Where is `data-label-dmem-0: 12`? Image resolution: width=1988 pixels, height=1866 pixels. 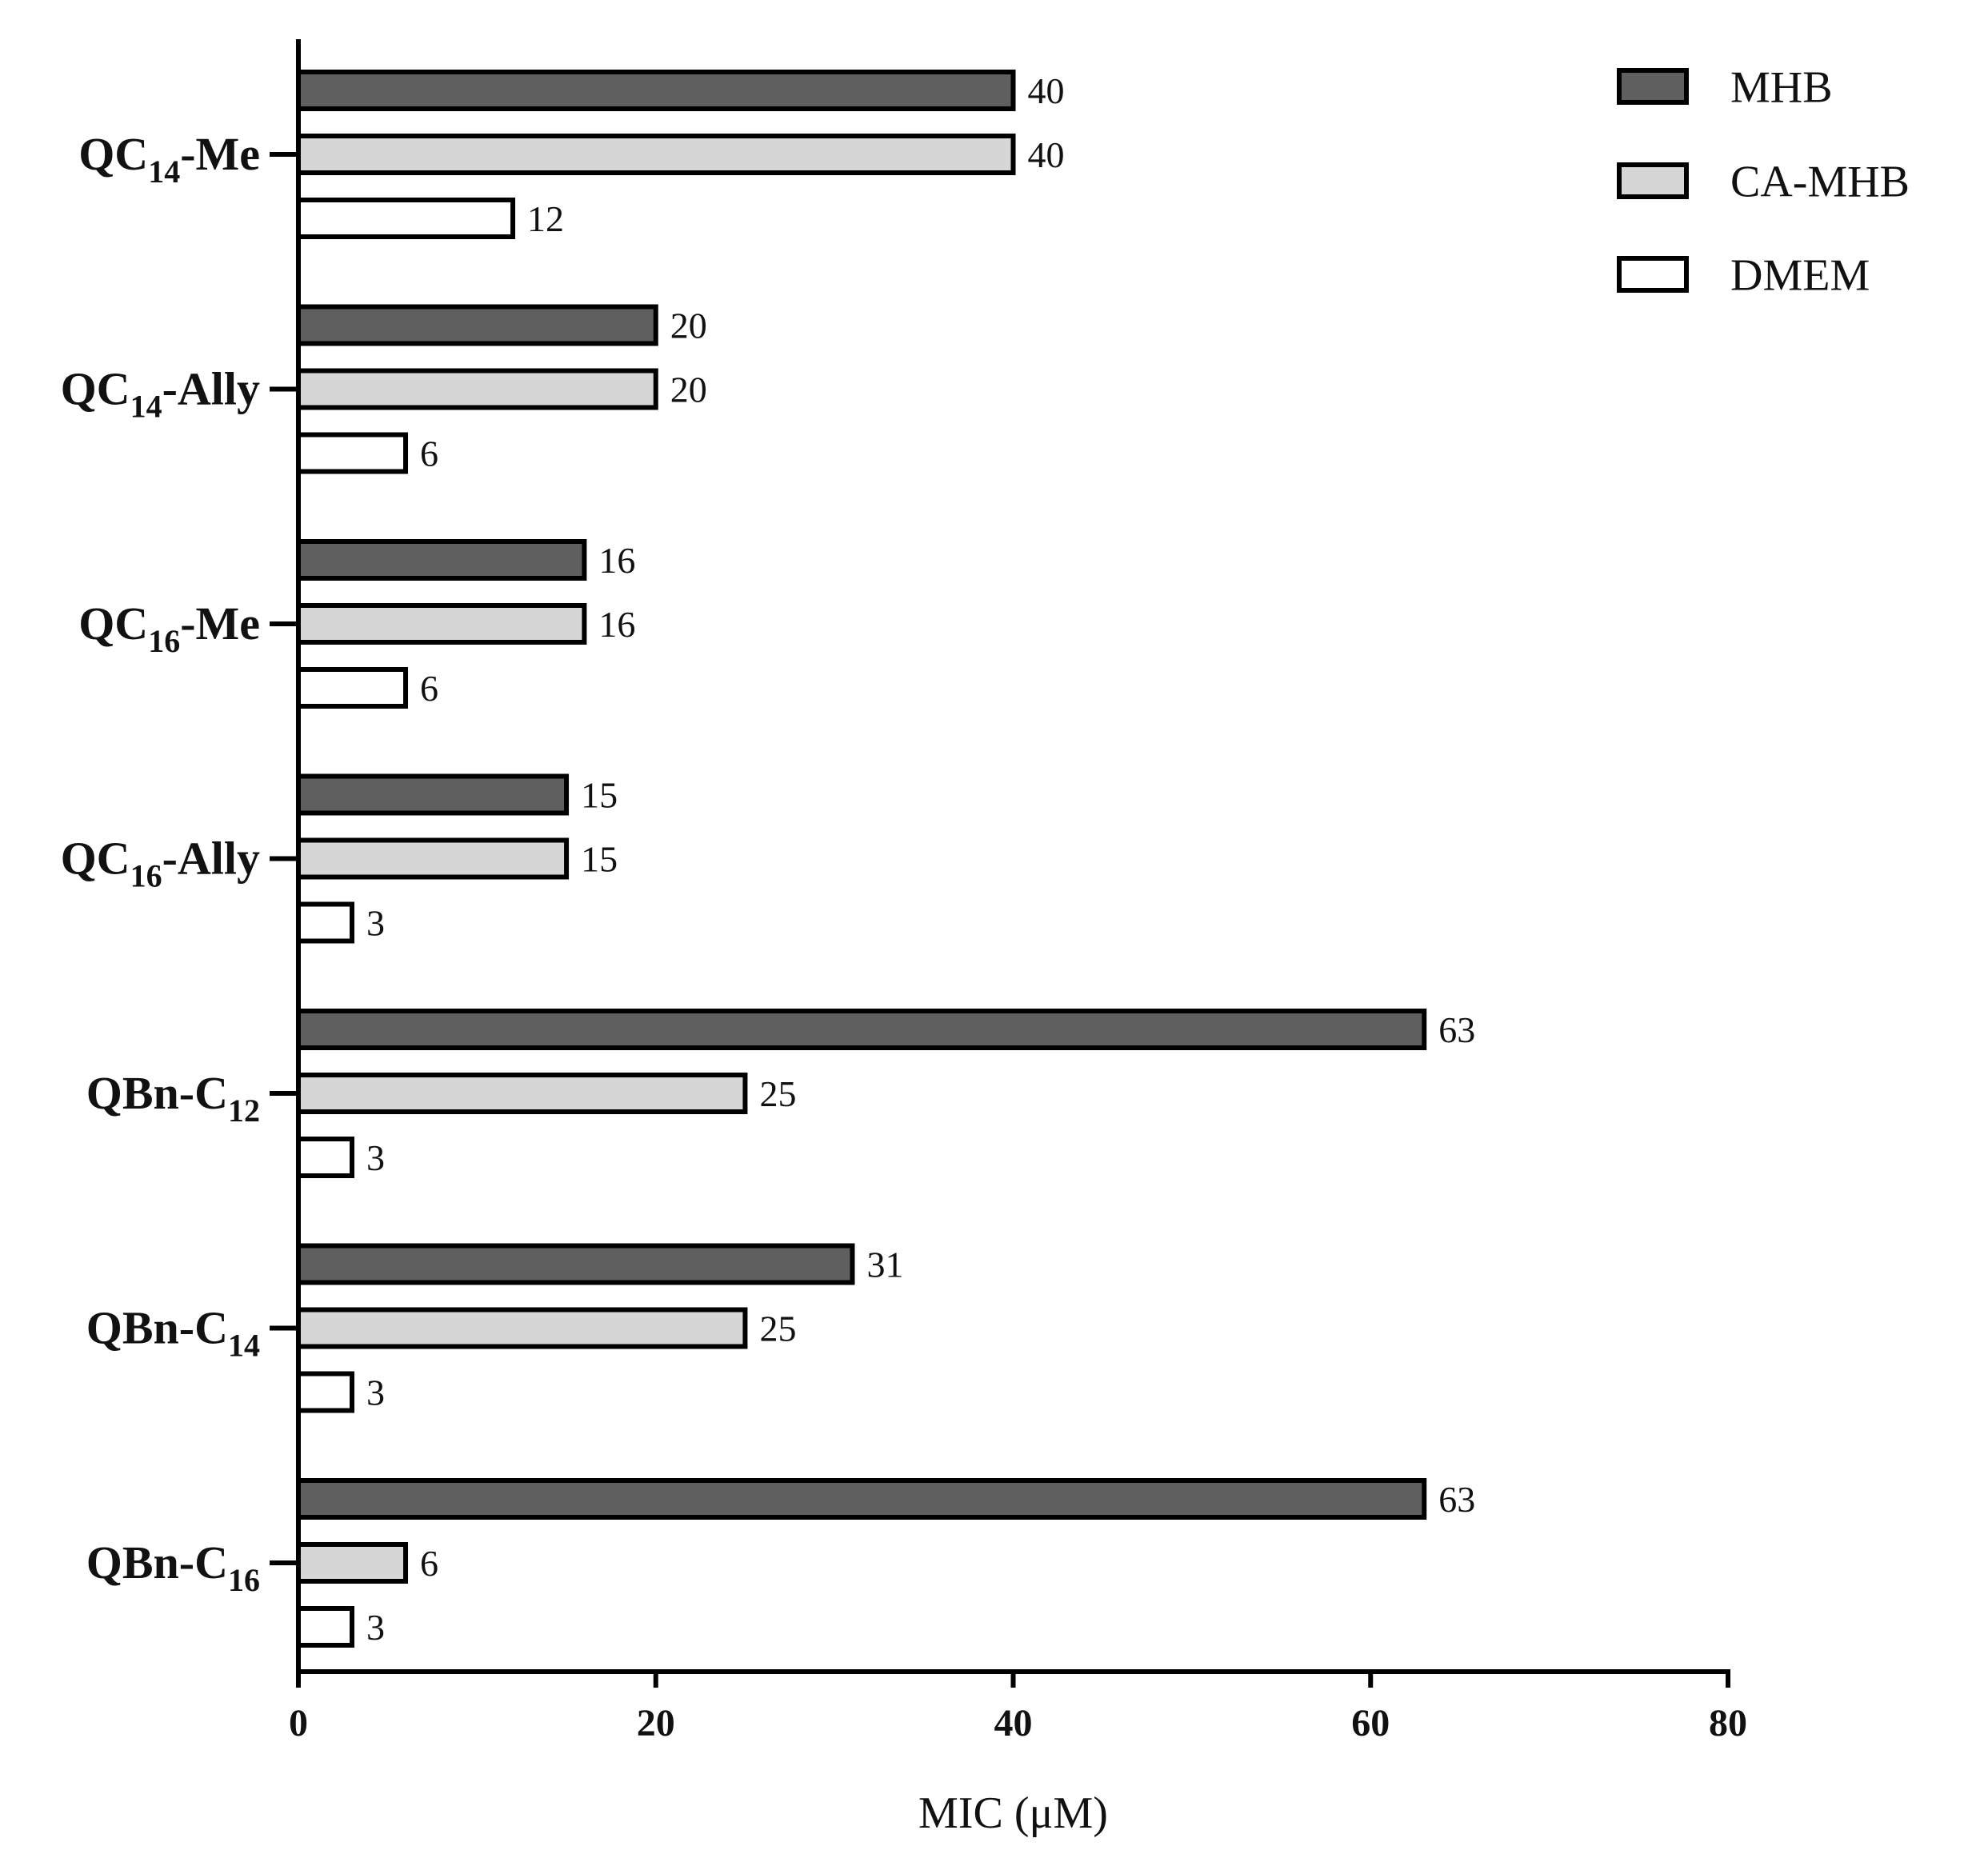
data-label-dmem-0: 12 is located at coordinates (545, 218).